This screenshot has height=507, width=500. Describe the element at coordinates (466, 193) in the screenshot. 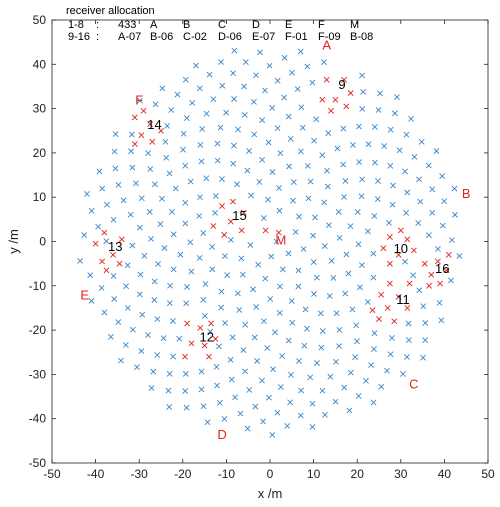

I see `group-label: B` at that location.